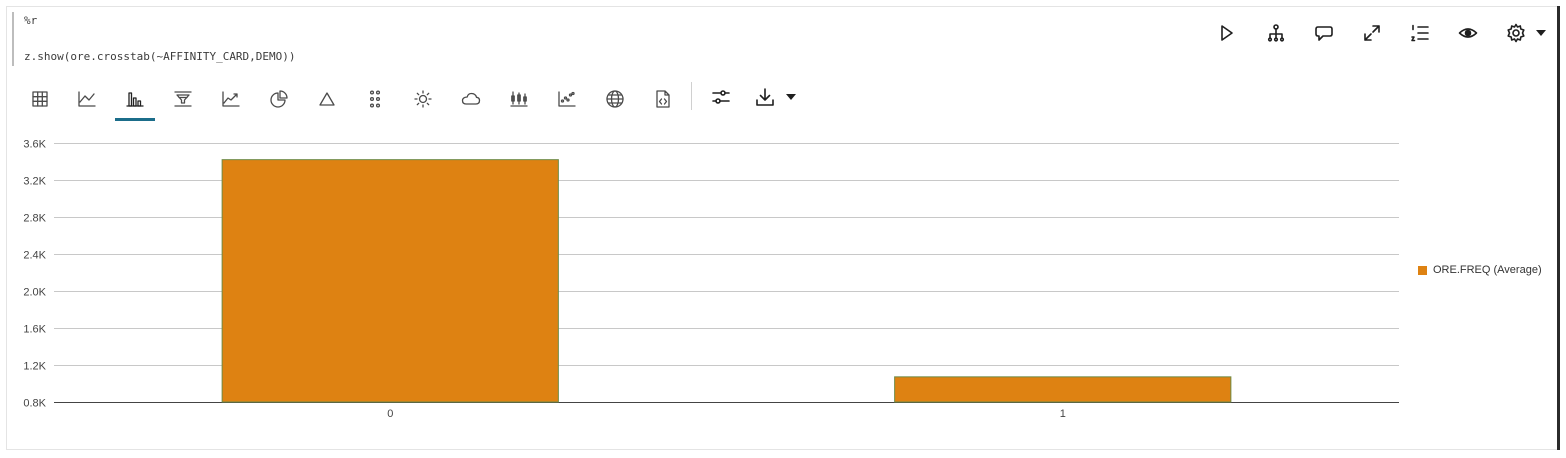 The height and width of the screenshot is (458, 1566). I want to click on chart-settings-icon, so click(721, 97).